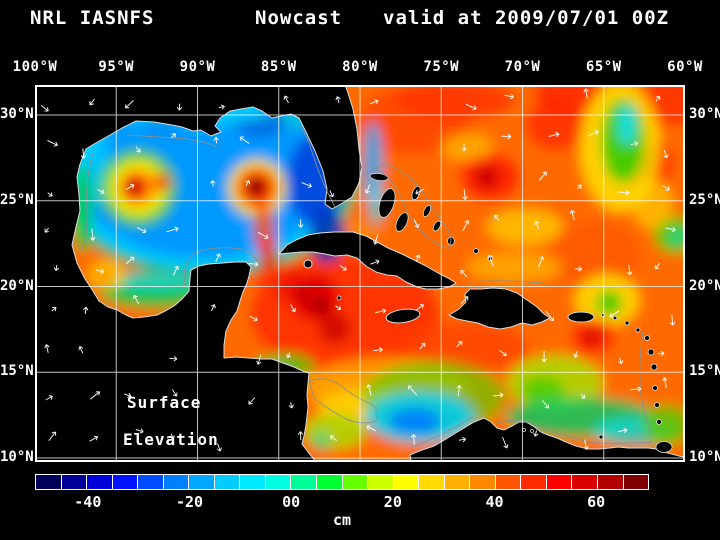 The width and height of the screenshot is (720, 540). Describe the element at coordinates (278, 67) in the screenshot. I see `x-axis-tick: 85°W` at that location.